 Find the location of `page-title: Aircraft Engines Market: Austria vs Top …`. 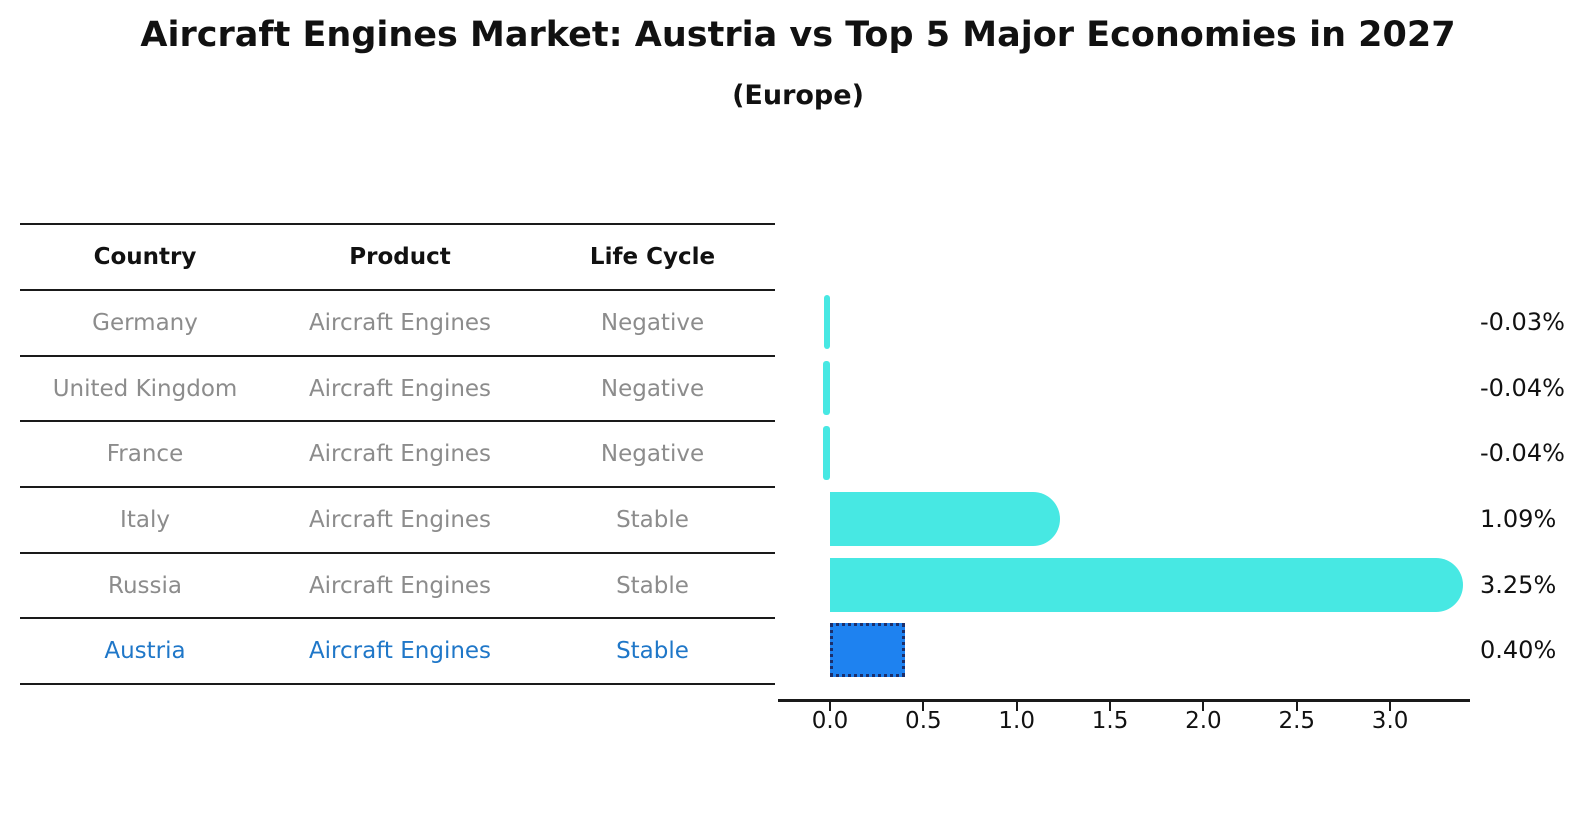

page-title: Aircraft Engines Market: Austria vs Top … is located at coordinates (798, 35).